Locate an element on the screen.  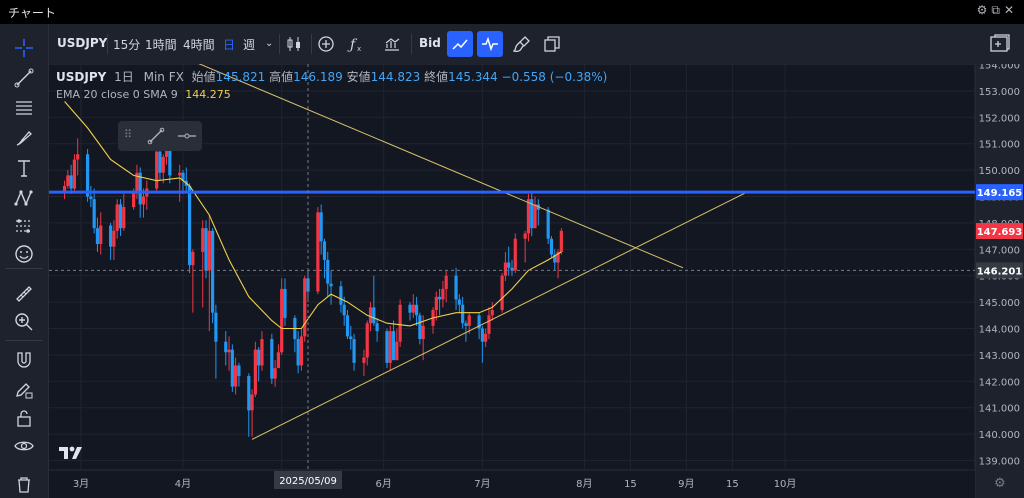
time-label-text: 2025/05/09 is located at coordinates (308, 481).